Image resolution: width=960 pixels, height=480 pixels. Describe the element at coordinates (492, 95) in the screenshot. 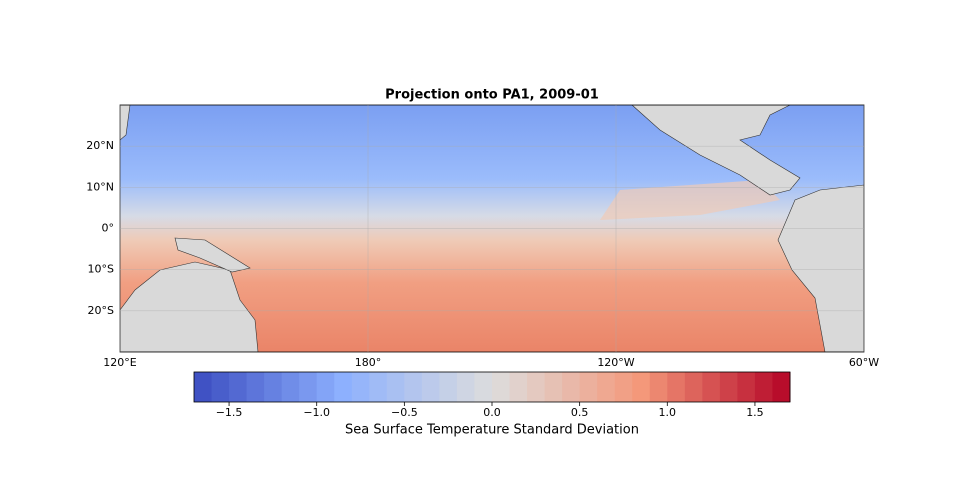

I see `map-title: Projection onto PA1, 2009-01` at that location.